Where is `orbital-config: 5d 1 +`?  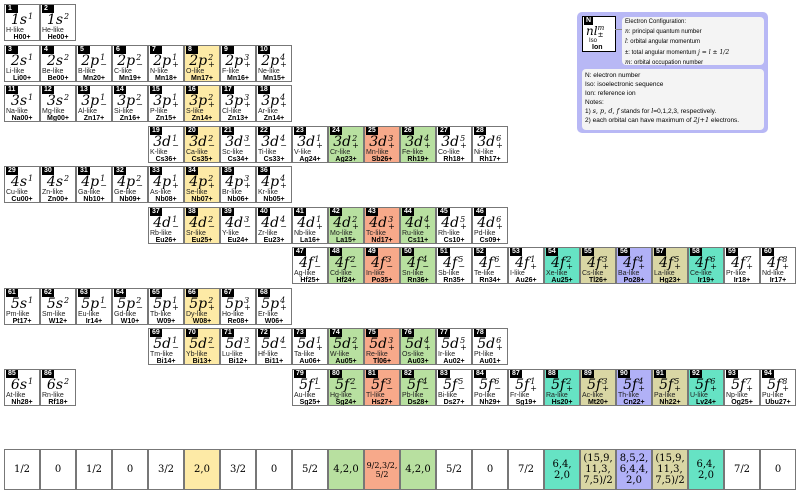
orbital-config: 5d 1 + is located at coordinates (310, 344).